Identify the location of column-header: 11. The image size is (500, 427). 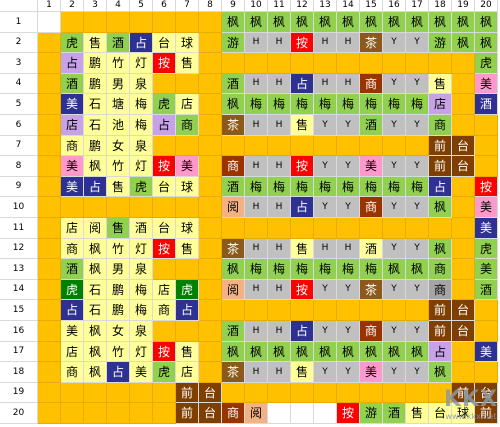
(279, 6).